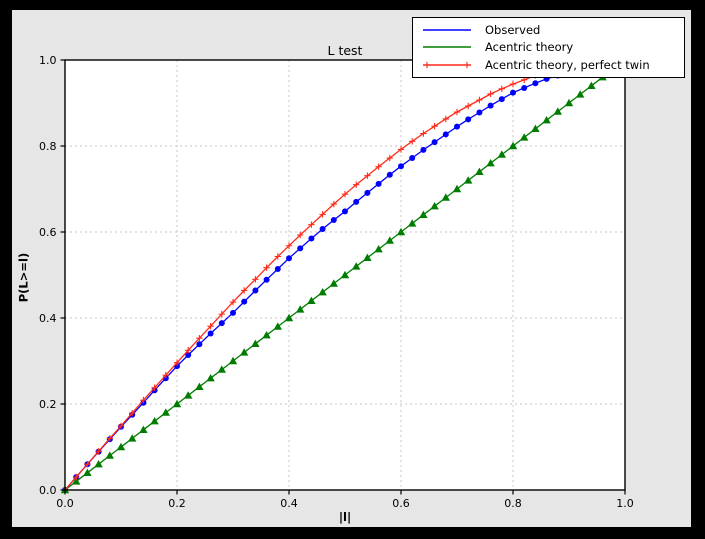 This screenshot has width=705, height=539. What do you see at coordinates (345, 517) in the screenshot?
I see `x-axis-label: |l|` at bounding box center [345, 517].